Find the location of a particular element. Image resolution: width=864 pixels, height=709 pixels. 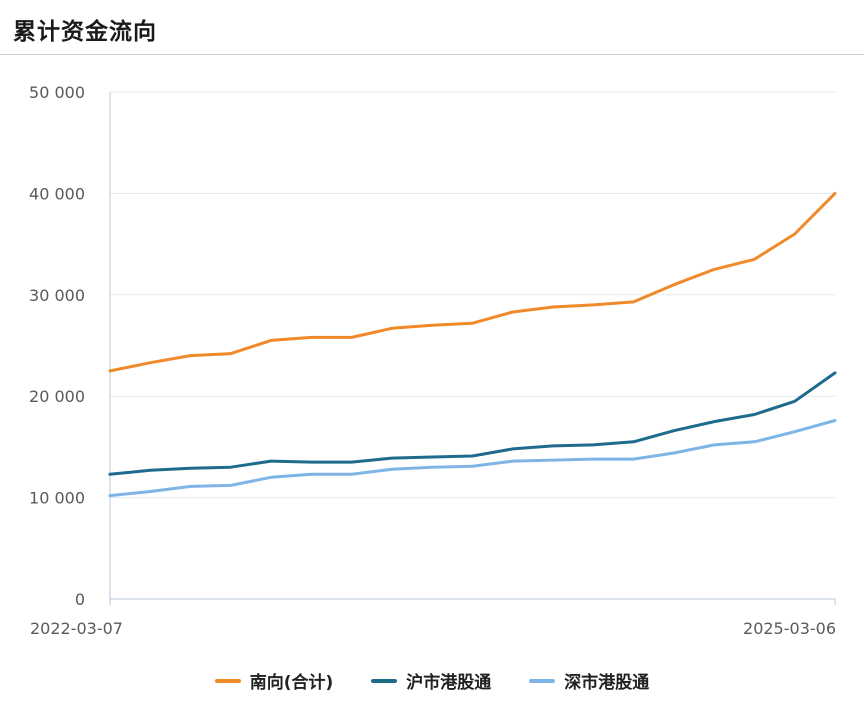

y-axis-ticks: 0 10 000 20 000 30 000 40 000 50 000 is located at coordinates (57, 346).